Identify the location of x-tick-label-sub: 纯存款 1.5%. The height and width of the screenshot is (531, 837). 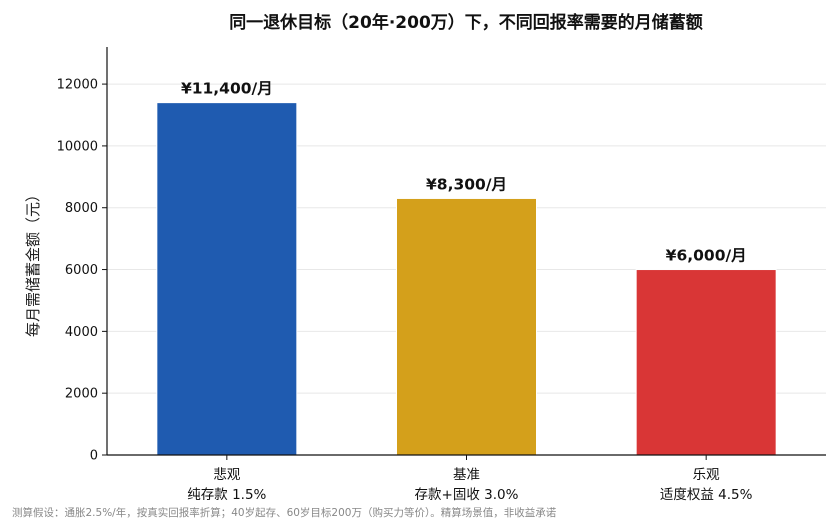
(226, 495).